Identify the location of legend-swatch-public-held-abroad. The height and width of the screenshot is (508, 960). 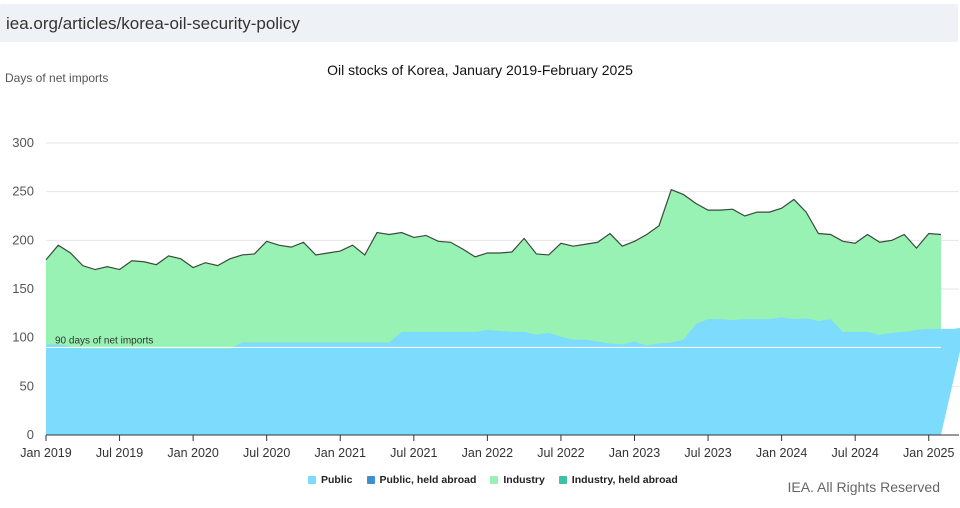
(370, 480).